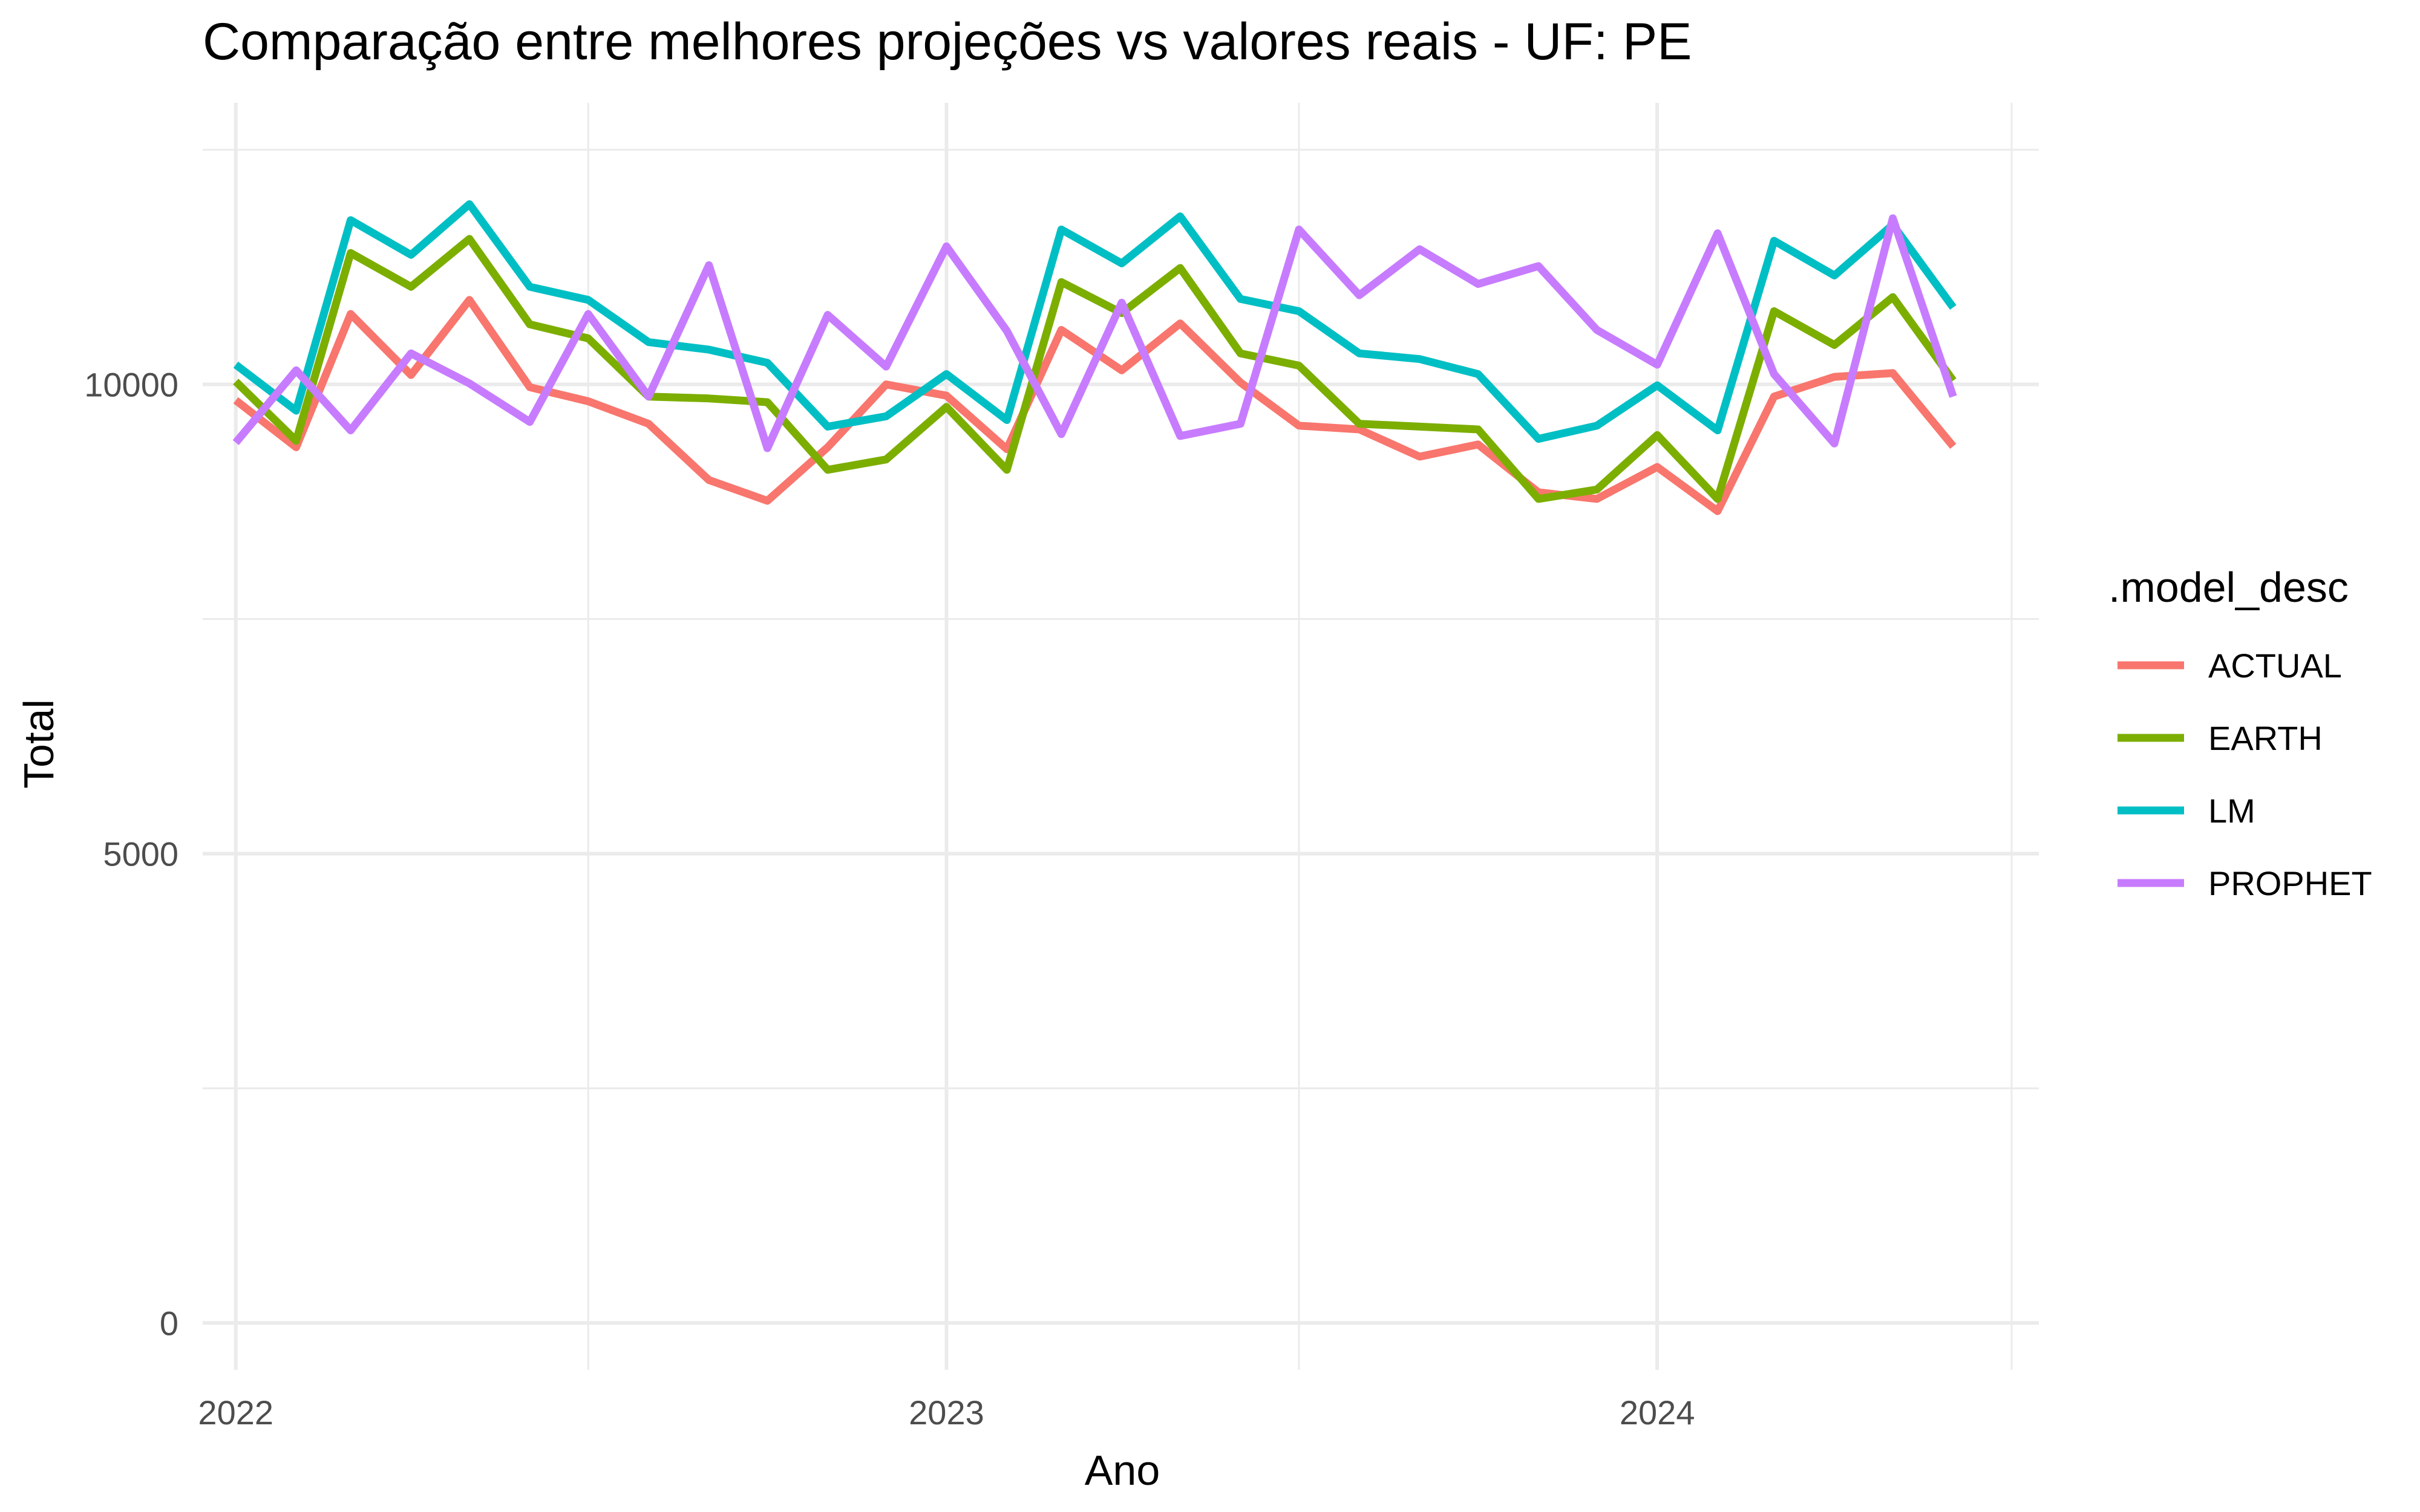 This screenshot has width=2420, height=1512. I want to click on x-axis-title: Ano, so click(1122, 1470).